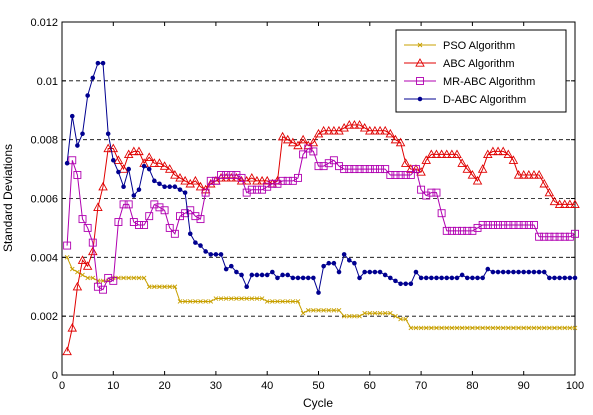  What do you see at coordinates (267, 386) in the screenshot?
I see `x-tick-label: 40` at bounding box center [267, 386].